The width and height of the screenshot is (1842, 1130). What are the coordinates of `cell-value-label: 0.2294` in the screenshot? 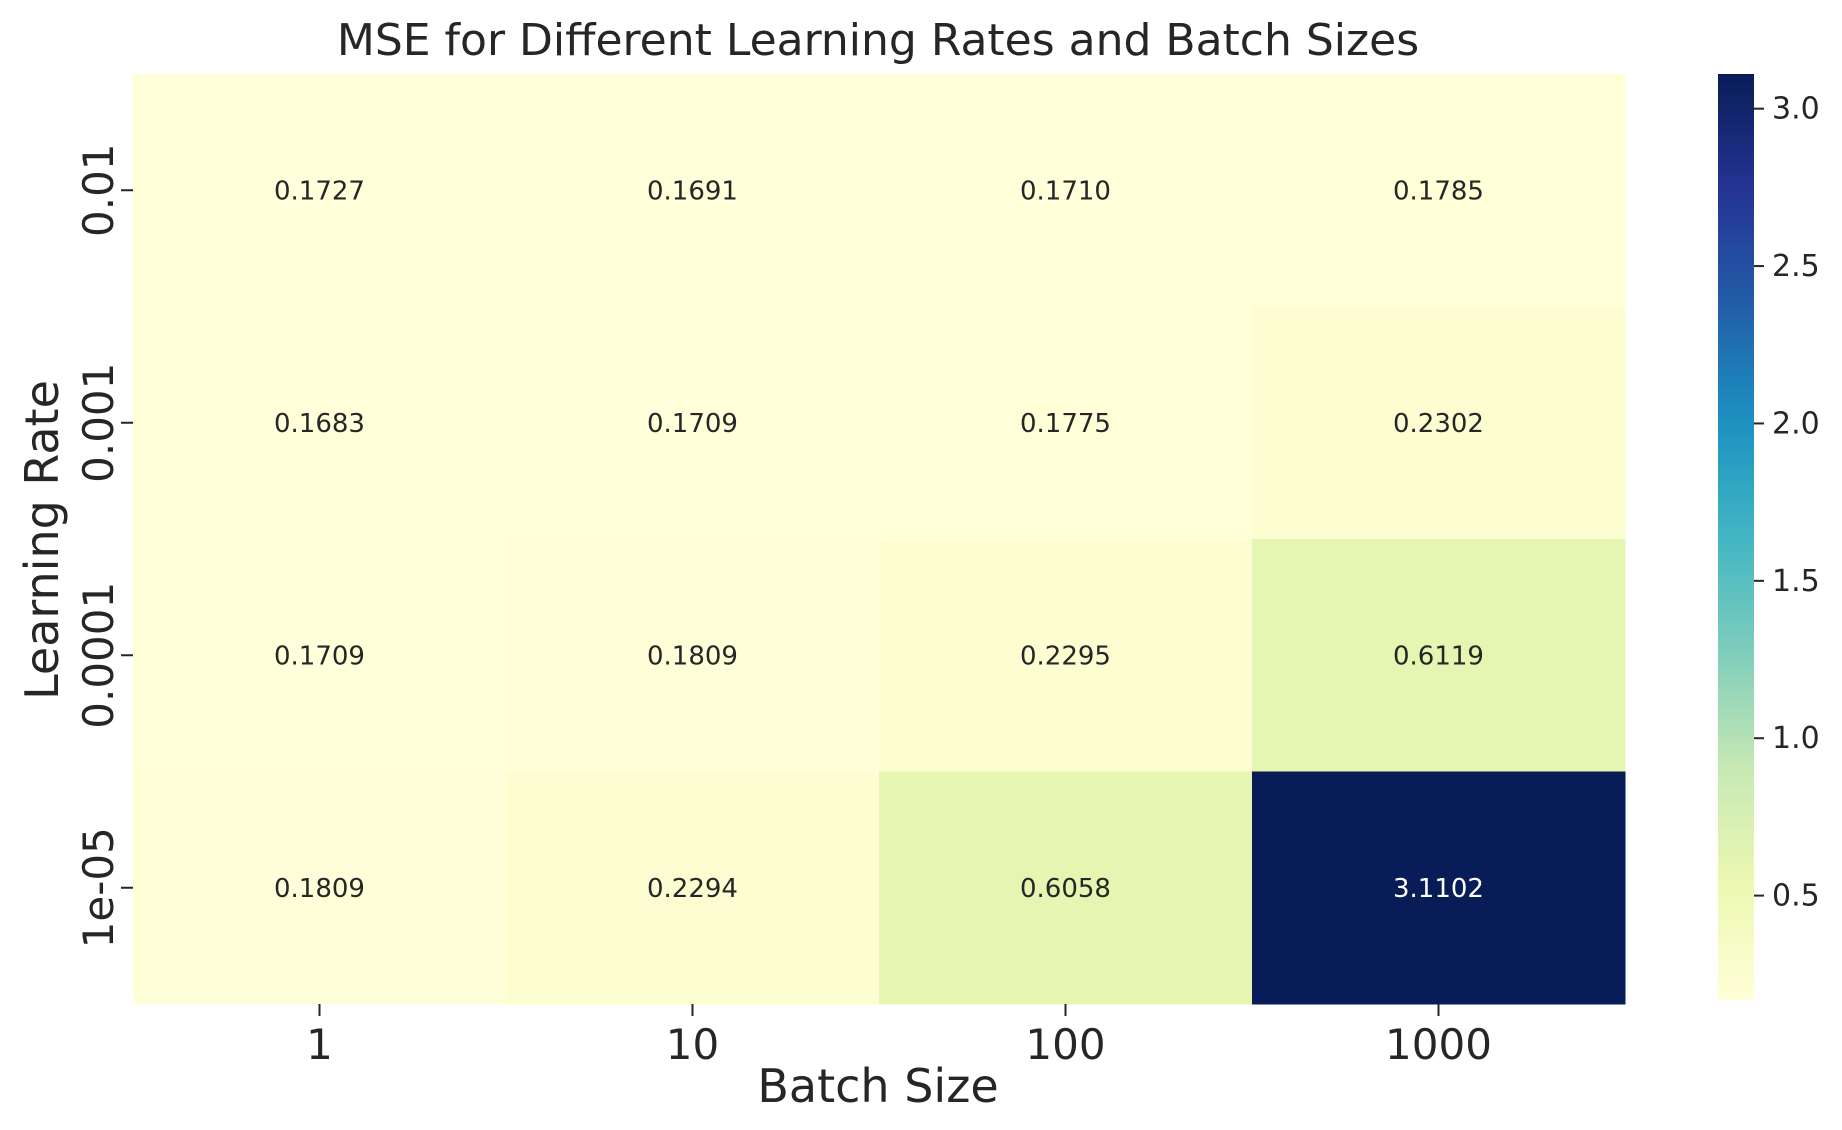 It's located at (692, 889).